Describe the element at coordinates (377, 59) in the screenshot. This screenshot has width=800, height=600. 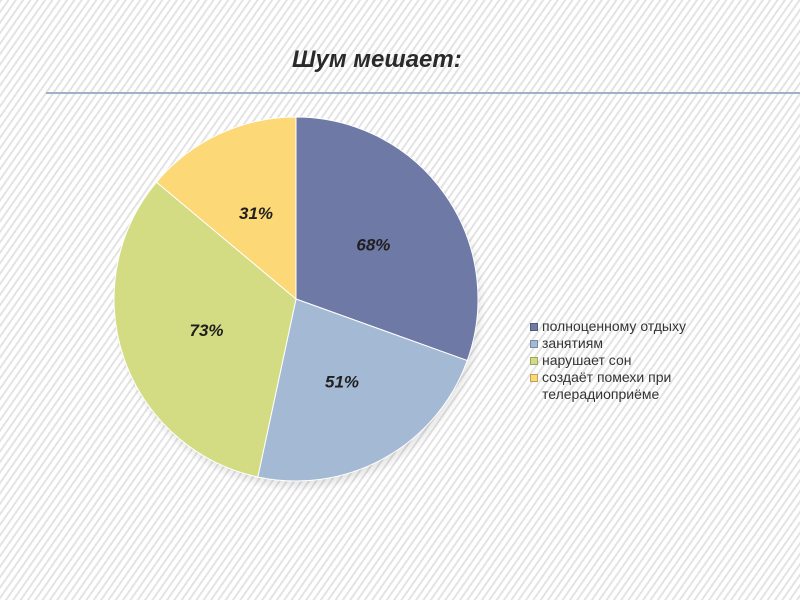
I see `slide-title: Шум мешает:` at that location.